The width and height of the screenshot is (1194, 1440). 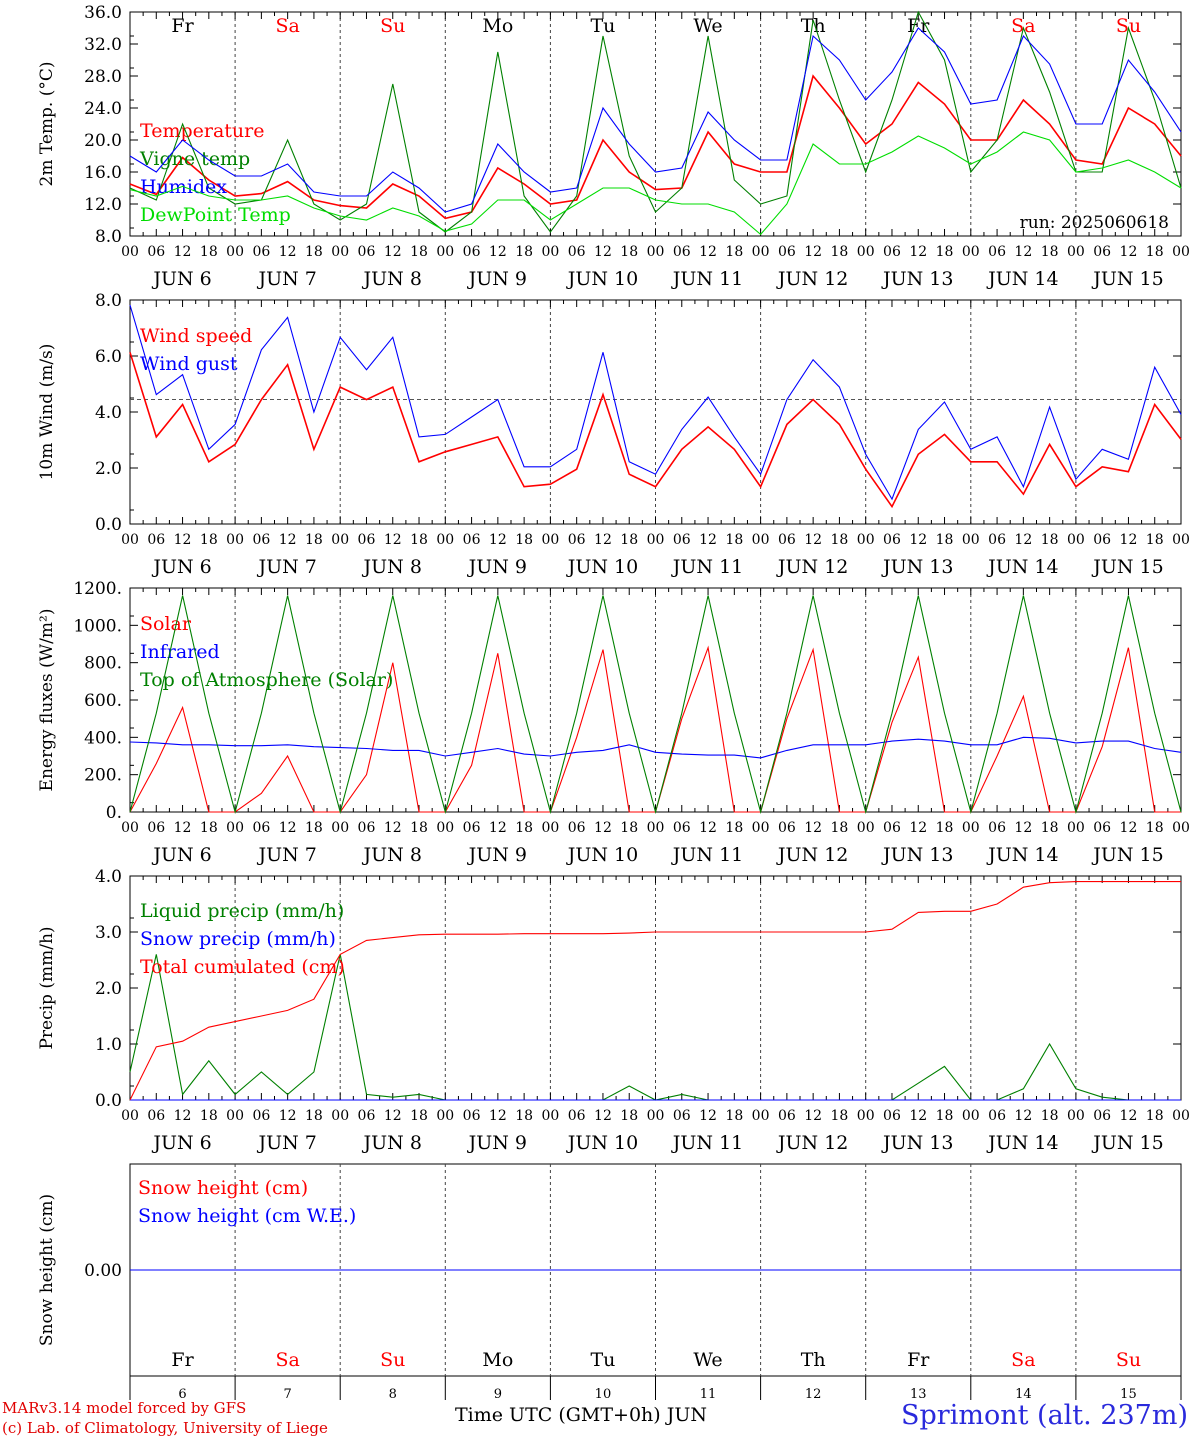 What do you see at coordinates (581, 1415) in the screenshot?
I see `x-axis-title: Time UTC (GMT+0h) JUN` at bounding box center [581, 1415].